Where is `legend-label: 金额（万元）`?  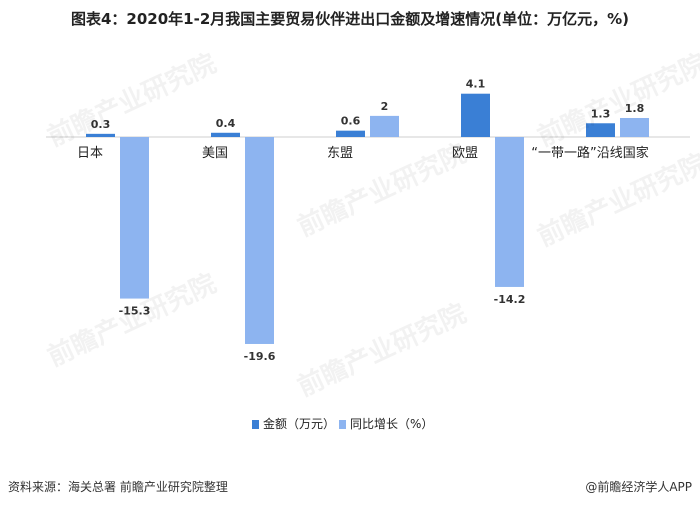
legend-label: 金额（万元） is located at coordinates (299, 423).